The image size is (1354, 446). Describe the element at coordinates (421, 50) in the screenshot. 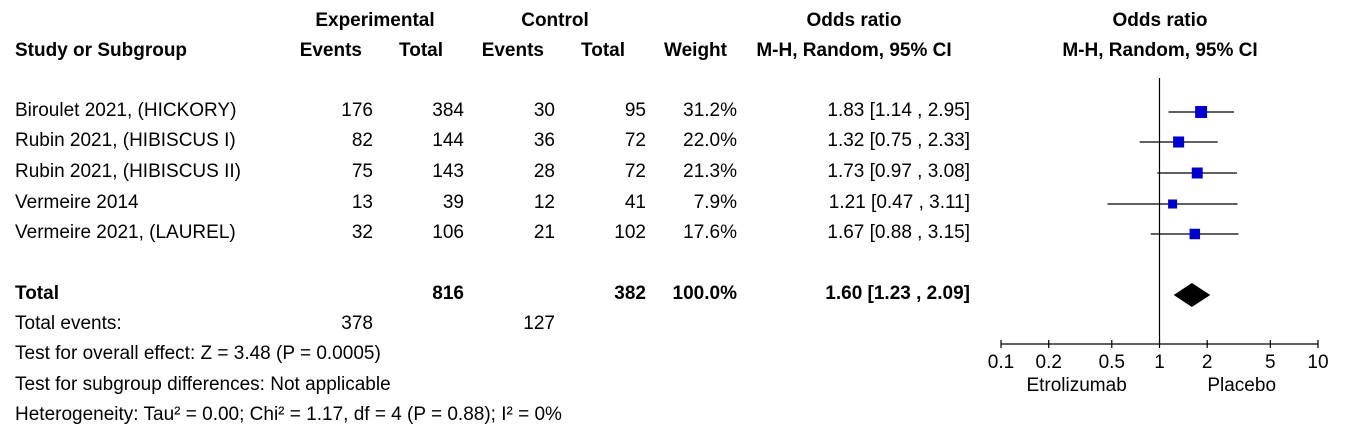

I see `header-exp-total: Total` at that location.